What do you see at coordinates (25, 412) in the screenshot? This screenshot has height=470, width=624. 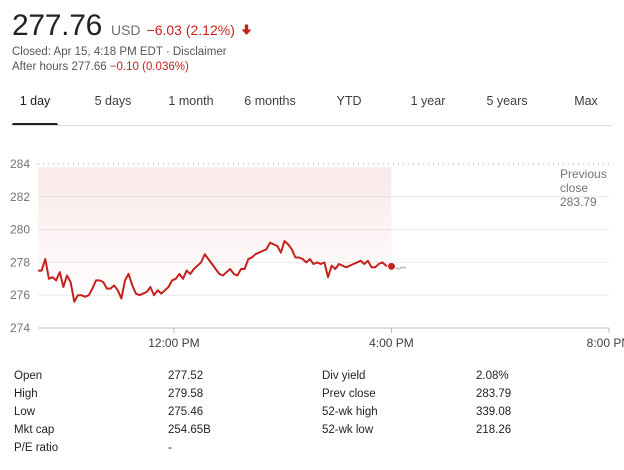 I see `stat-label: Low` at bounding box center [25, 412].